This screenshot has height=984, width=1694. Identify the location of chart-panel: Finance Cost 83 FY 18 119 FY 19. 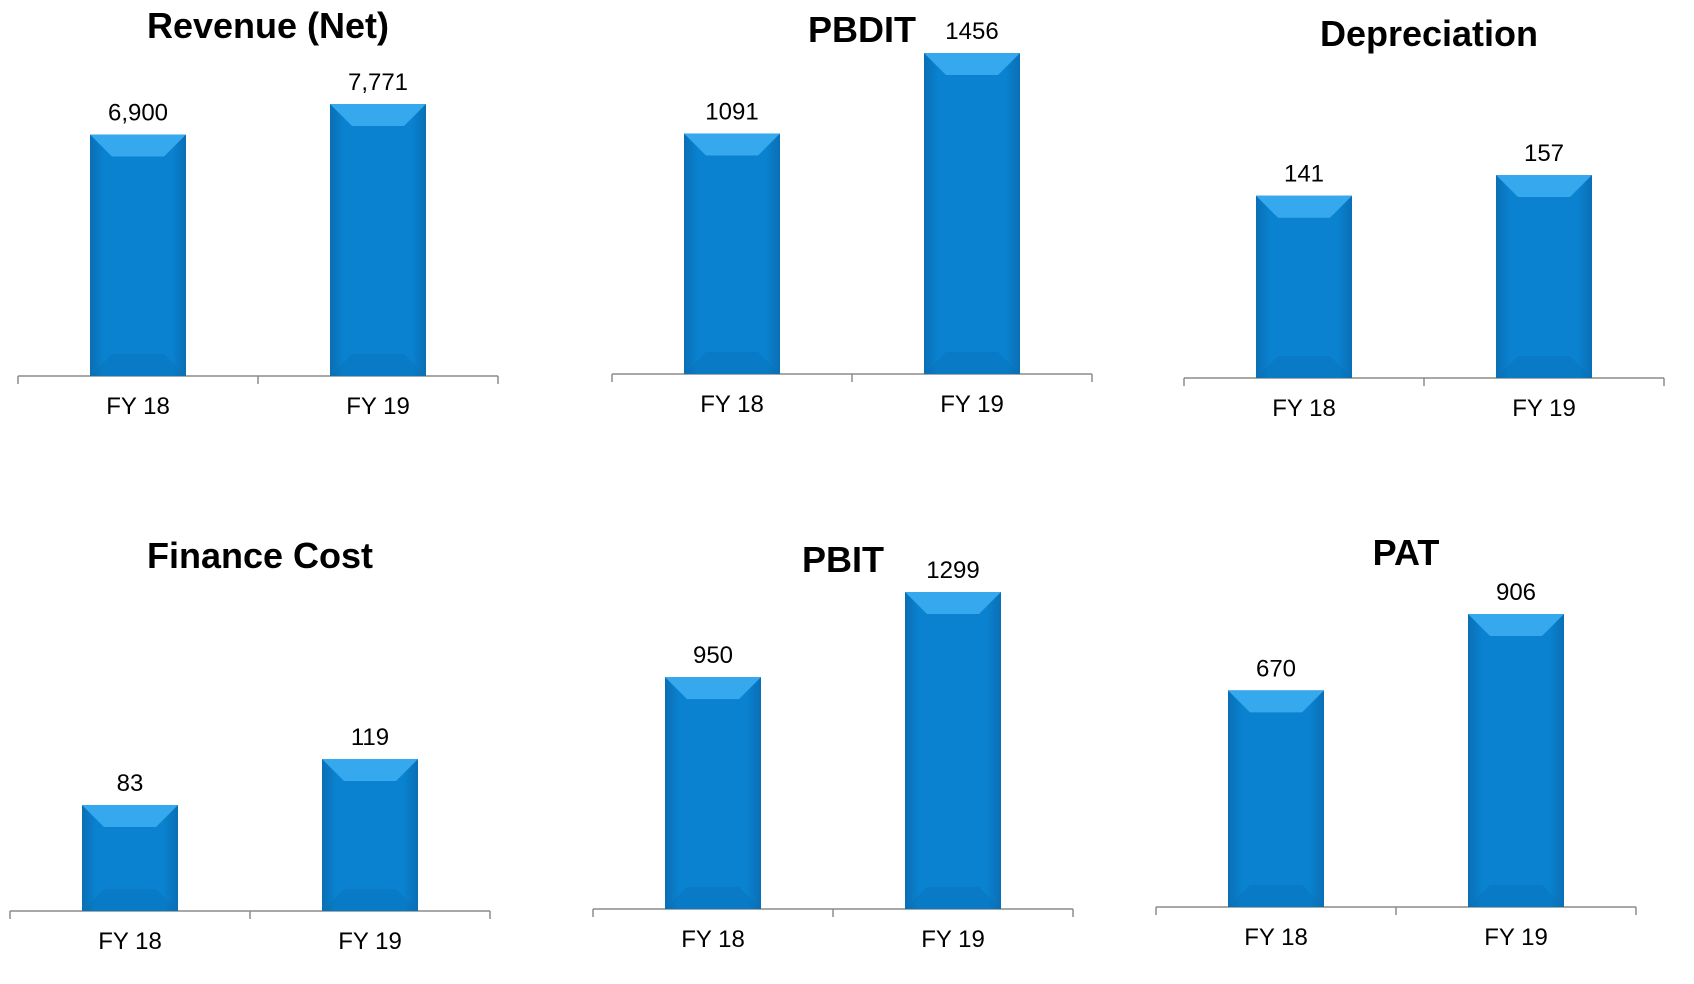
(269, 759).